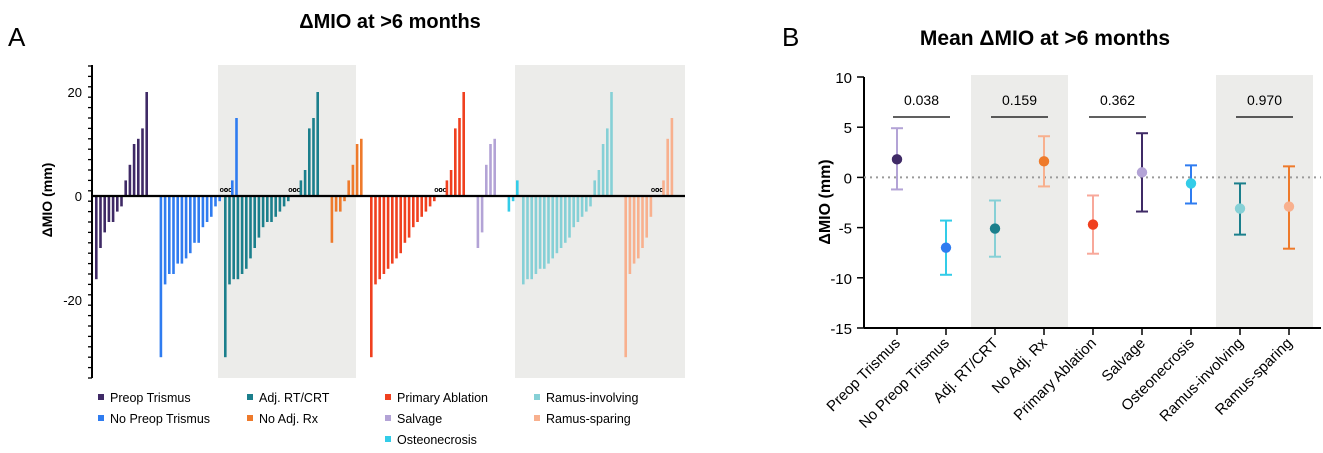 Image resolution: width=1323 pixels, height=453 pixels. Describe the element at coordinates (1289, 206) in the screenshot. I see `mean-point-ramus-sparing` at that location.